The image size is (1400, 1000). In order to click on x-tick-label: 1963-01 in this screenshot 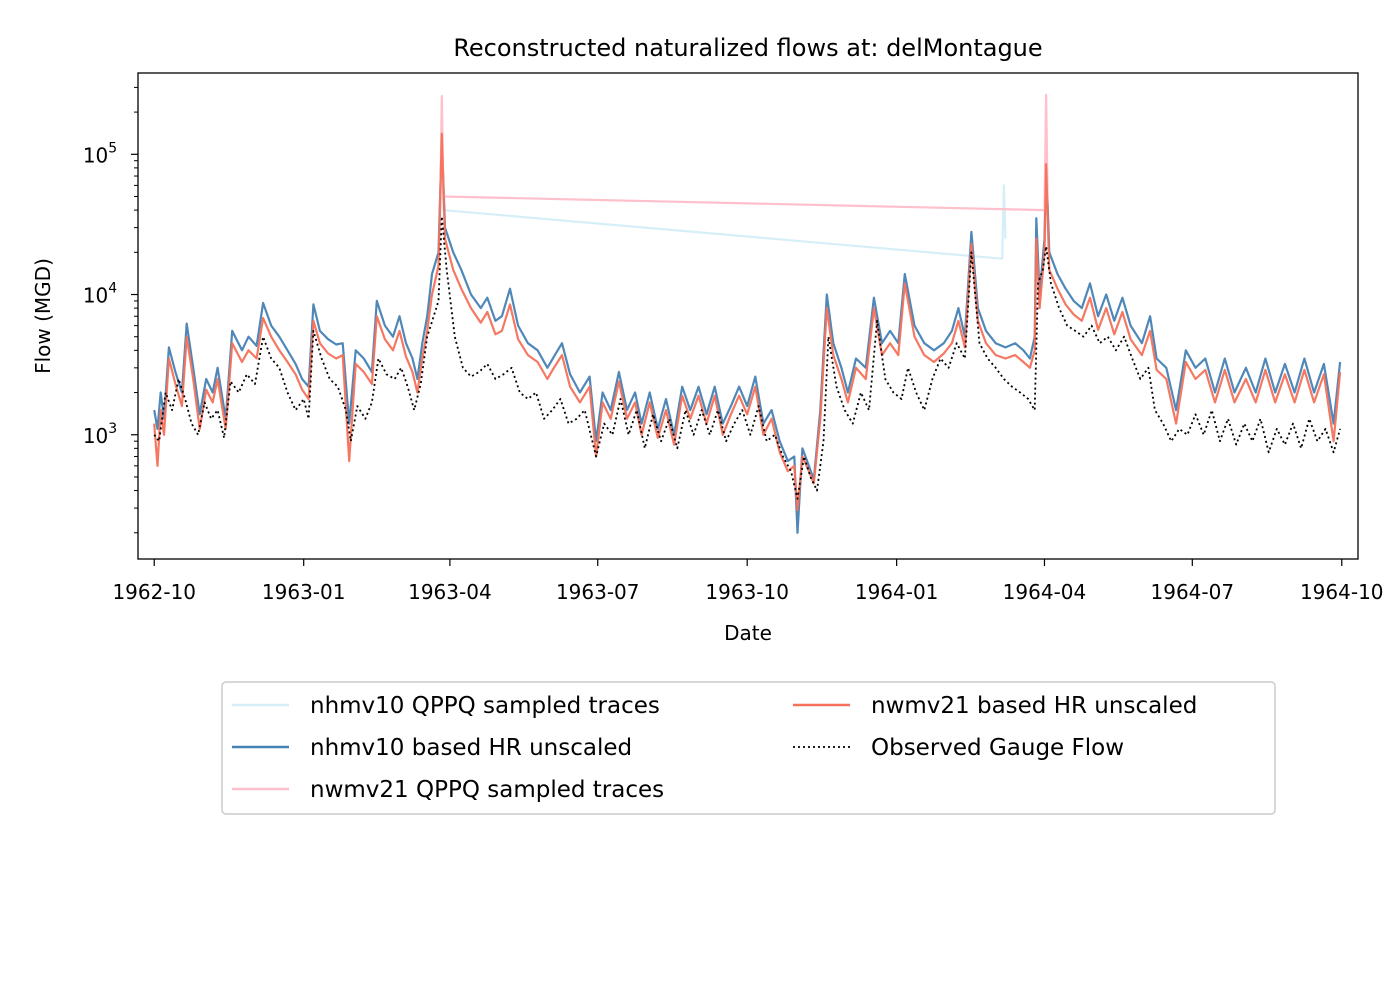, I will do `click(304, 592)`.